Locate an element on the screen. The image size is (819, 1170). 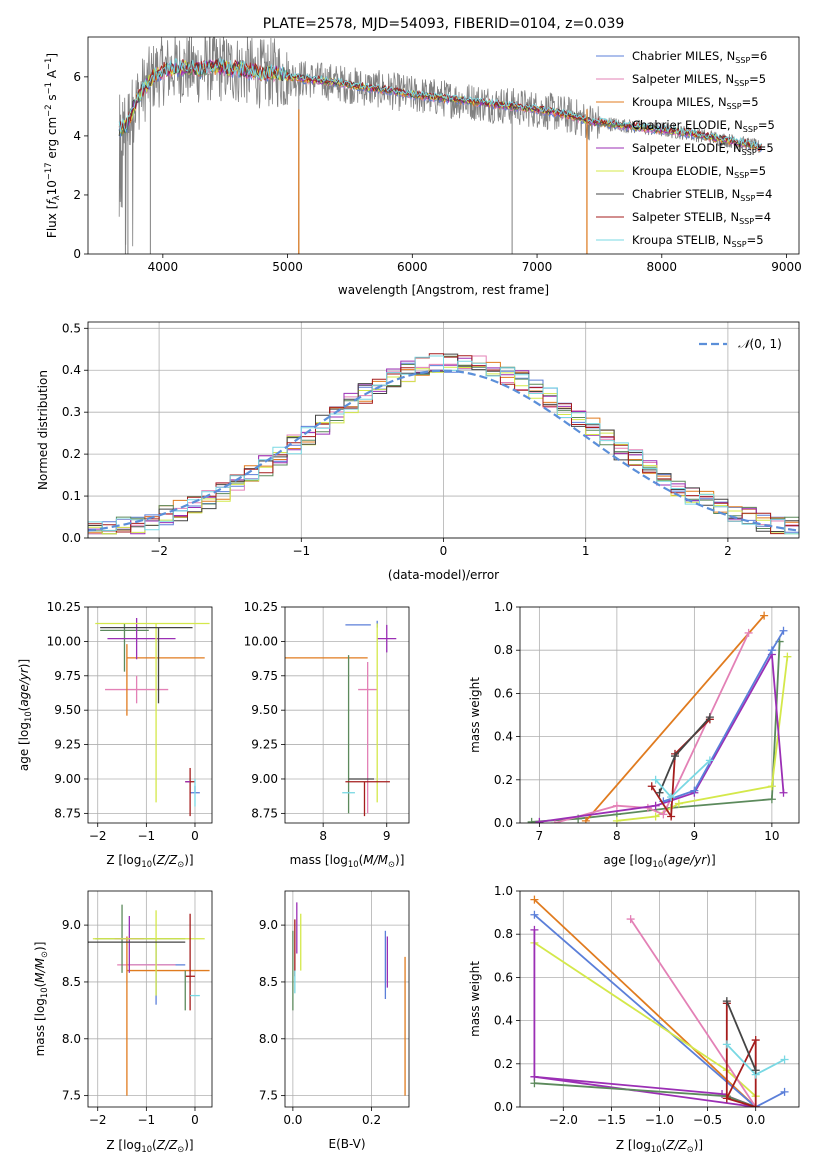
label-part: =5 is located at coordinates (757, 79).